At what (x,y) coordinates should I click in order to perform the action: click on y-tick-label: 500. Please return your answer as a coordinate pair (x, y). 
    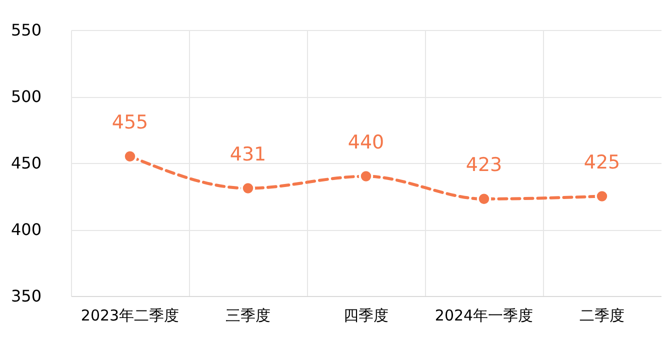
    Looking at the image, I should click on (26, 96).